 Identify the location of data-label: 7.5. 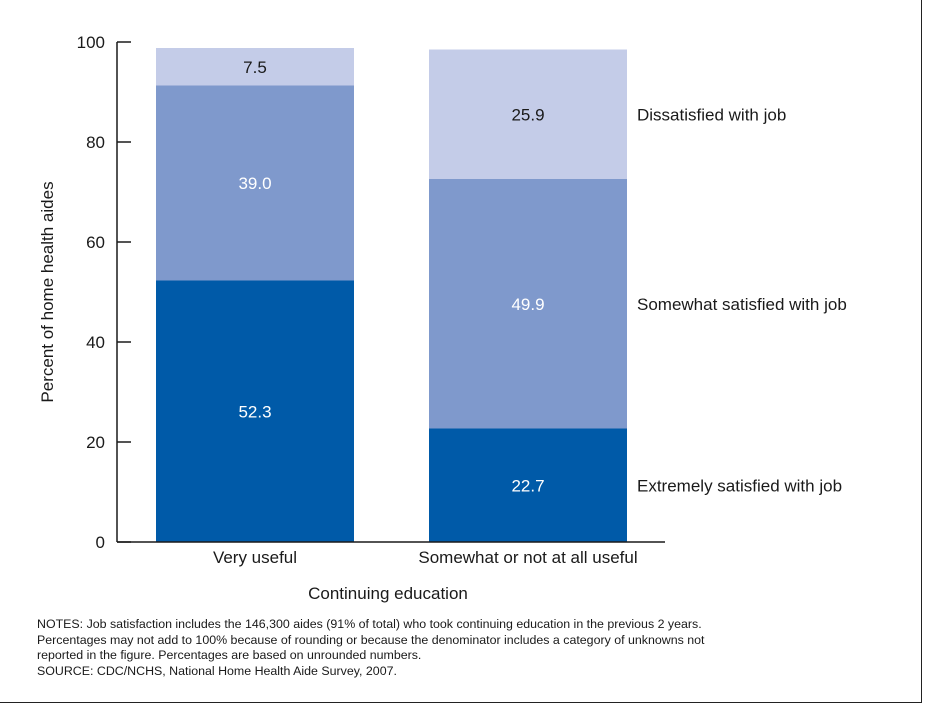
(255, 67).